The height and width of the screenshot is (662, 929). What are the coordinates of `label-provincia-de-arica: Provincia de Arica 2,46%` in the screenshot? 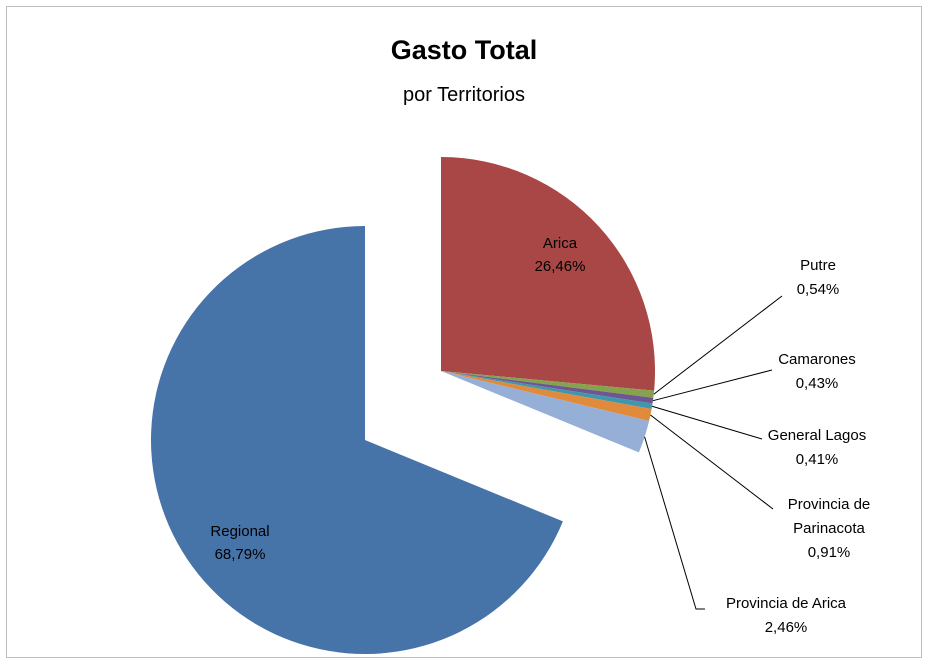 It's located at (786, 615).